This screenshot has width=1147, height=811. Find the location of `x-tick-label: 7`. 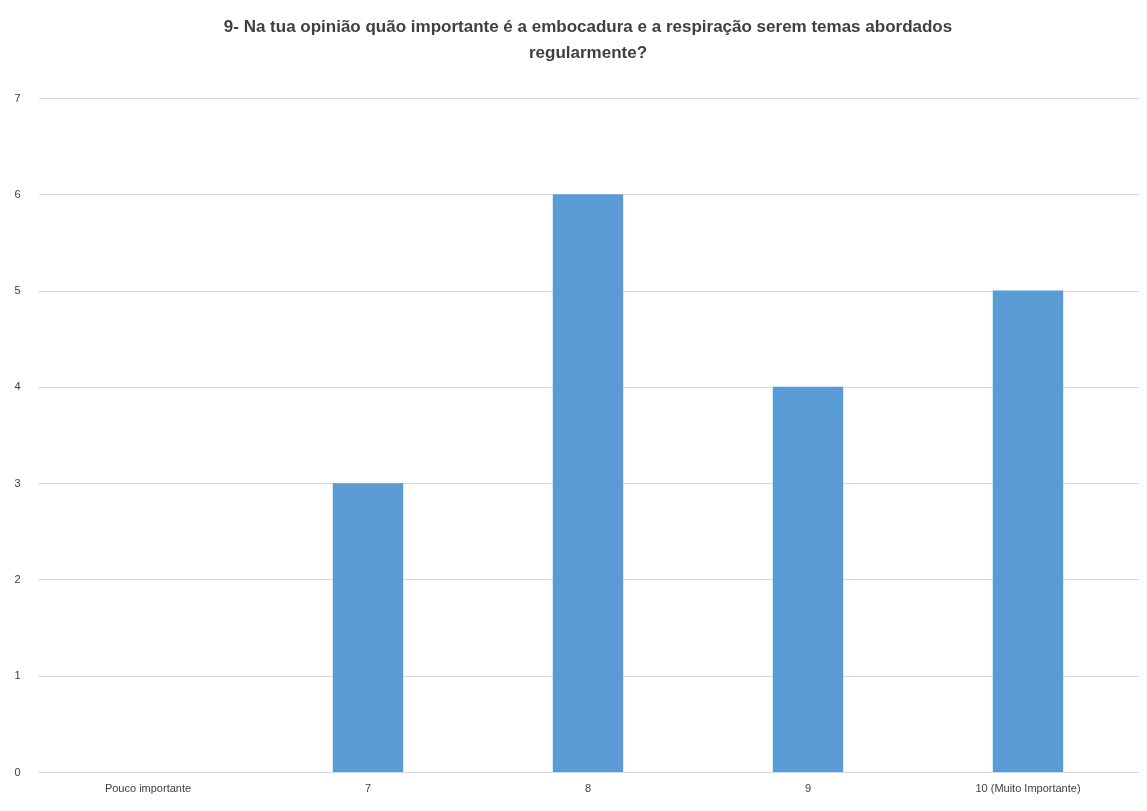

x-tick-label: 7 is located at coordinates (368, 787).